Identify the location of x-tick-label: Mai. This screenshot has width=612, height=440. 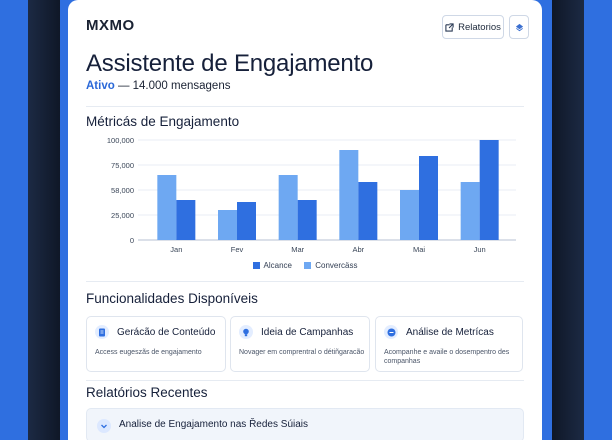
(419, 249).